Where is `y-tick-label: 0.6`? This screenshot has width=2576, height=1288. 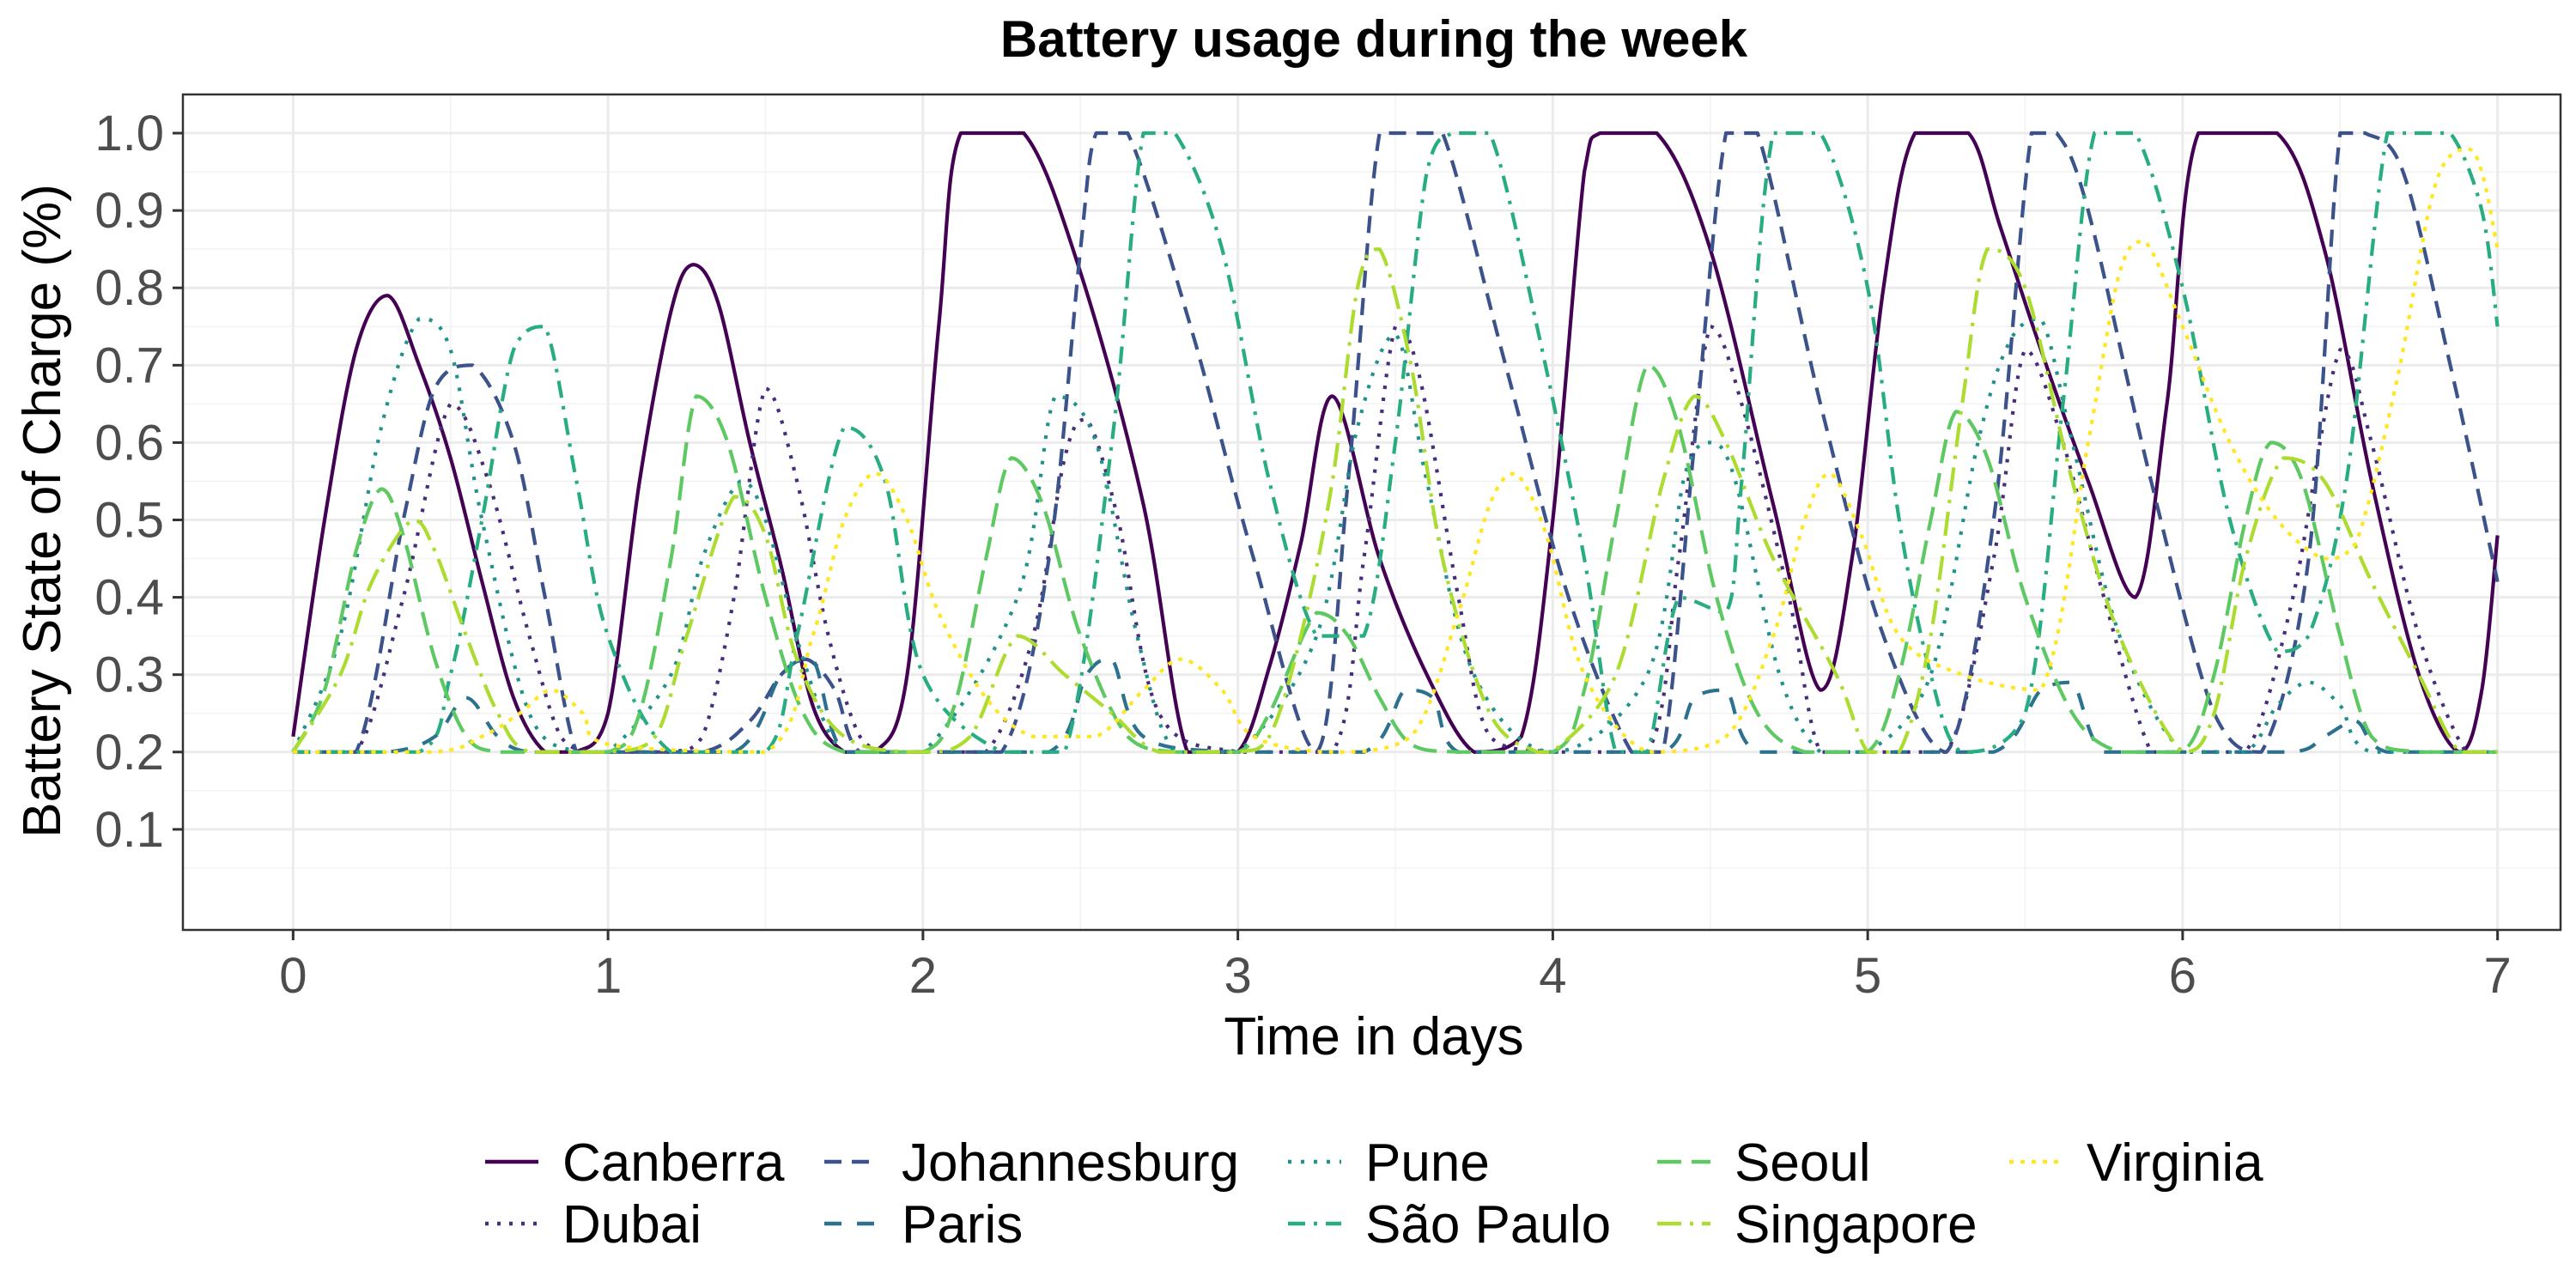 y-tick-label: 0.6 is located at coordinates (129, 443).